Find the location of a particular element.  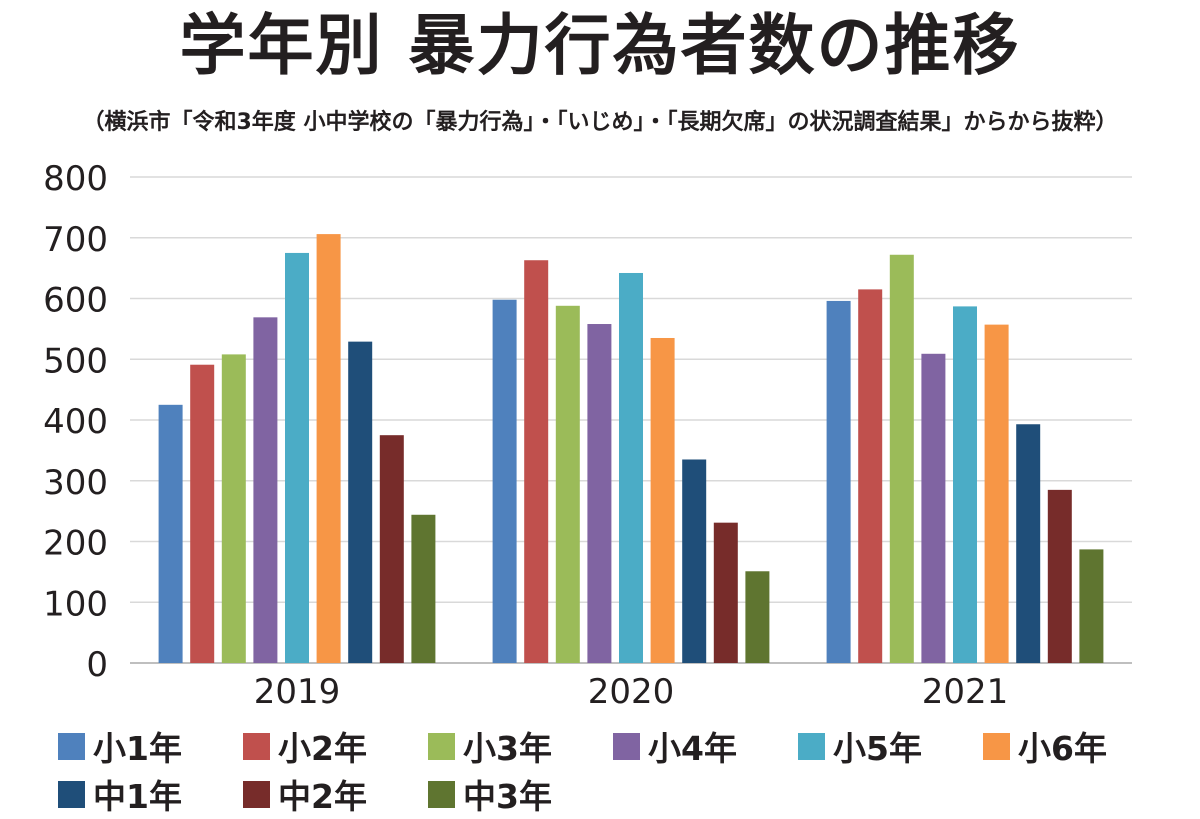

bar-2020-中3年 is located at coordinates (757, 617).